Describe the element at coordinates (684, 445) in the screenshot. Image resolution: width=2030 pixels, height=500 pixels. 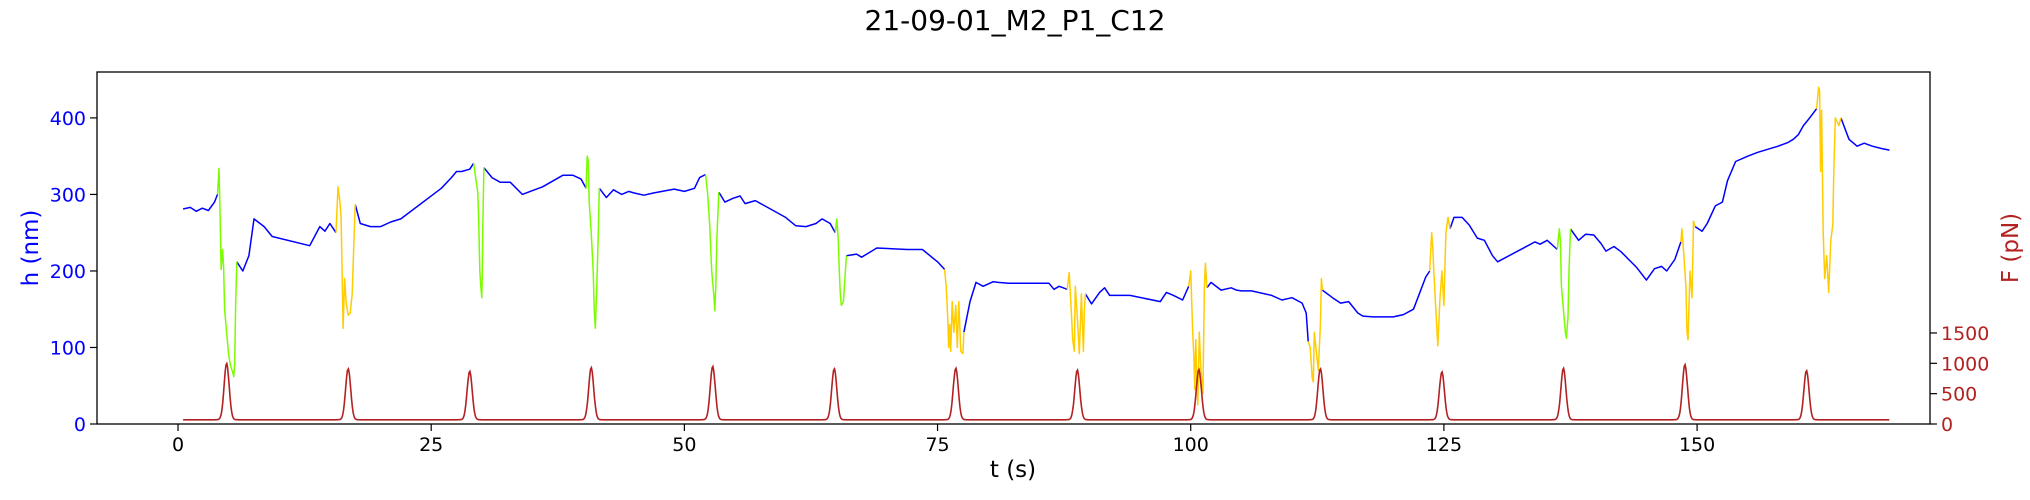
I see `x-tick-label-50: 50` at that location.